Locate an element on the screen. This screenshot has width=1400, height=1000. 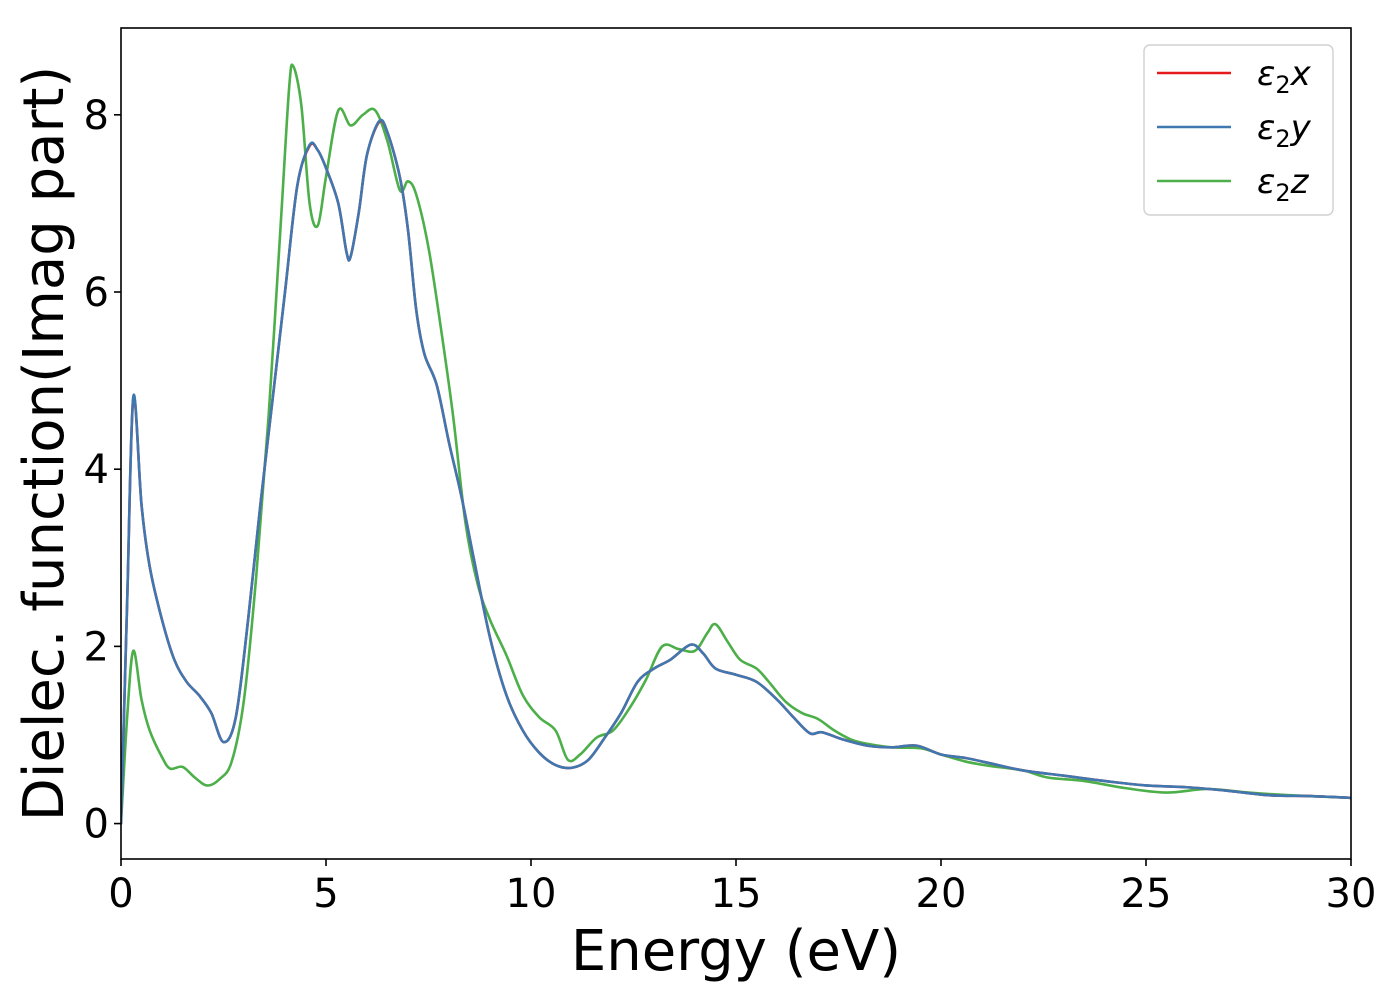
legend-label: ε2y is located at coordinates (1284, 130).